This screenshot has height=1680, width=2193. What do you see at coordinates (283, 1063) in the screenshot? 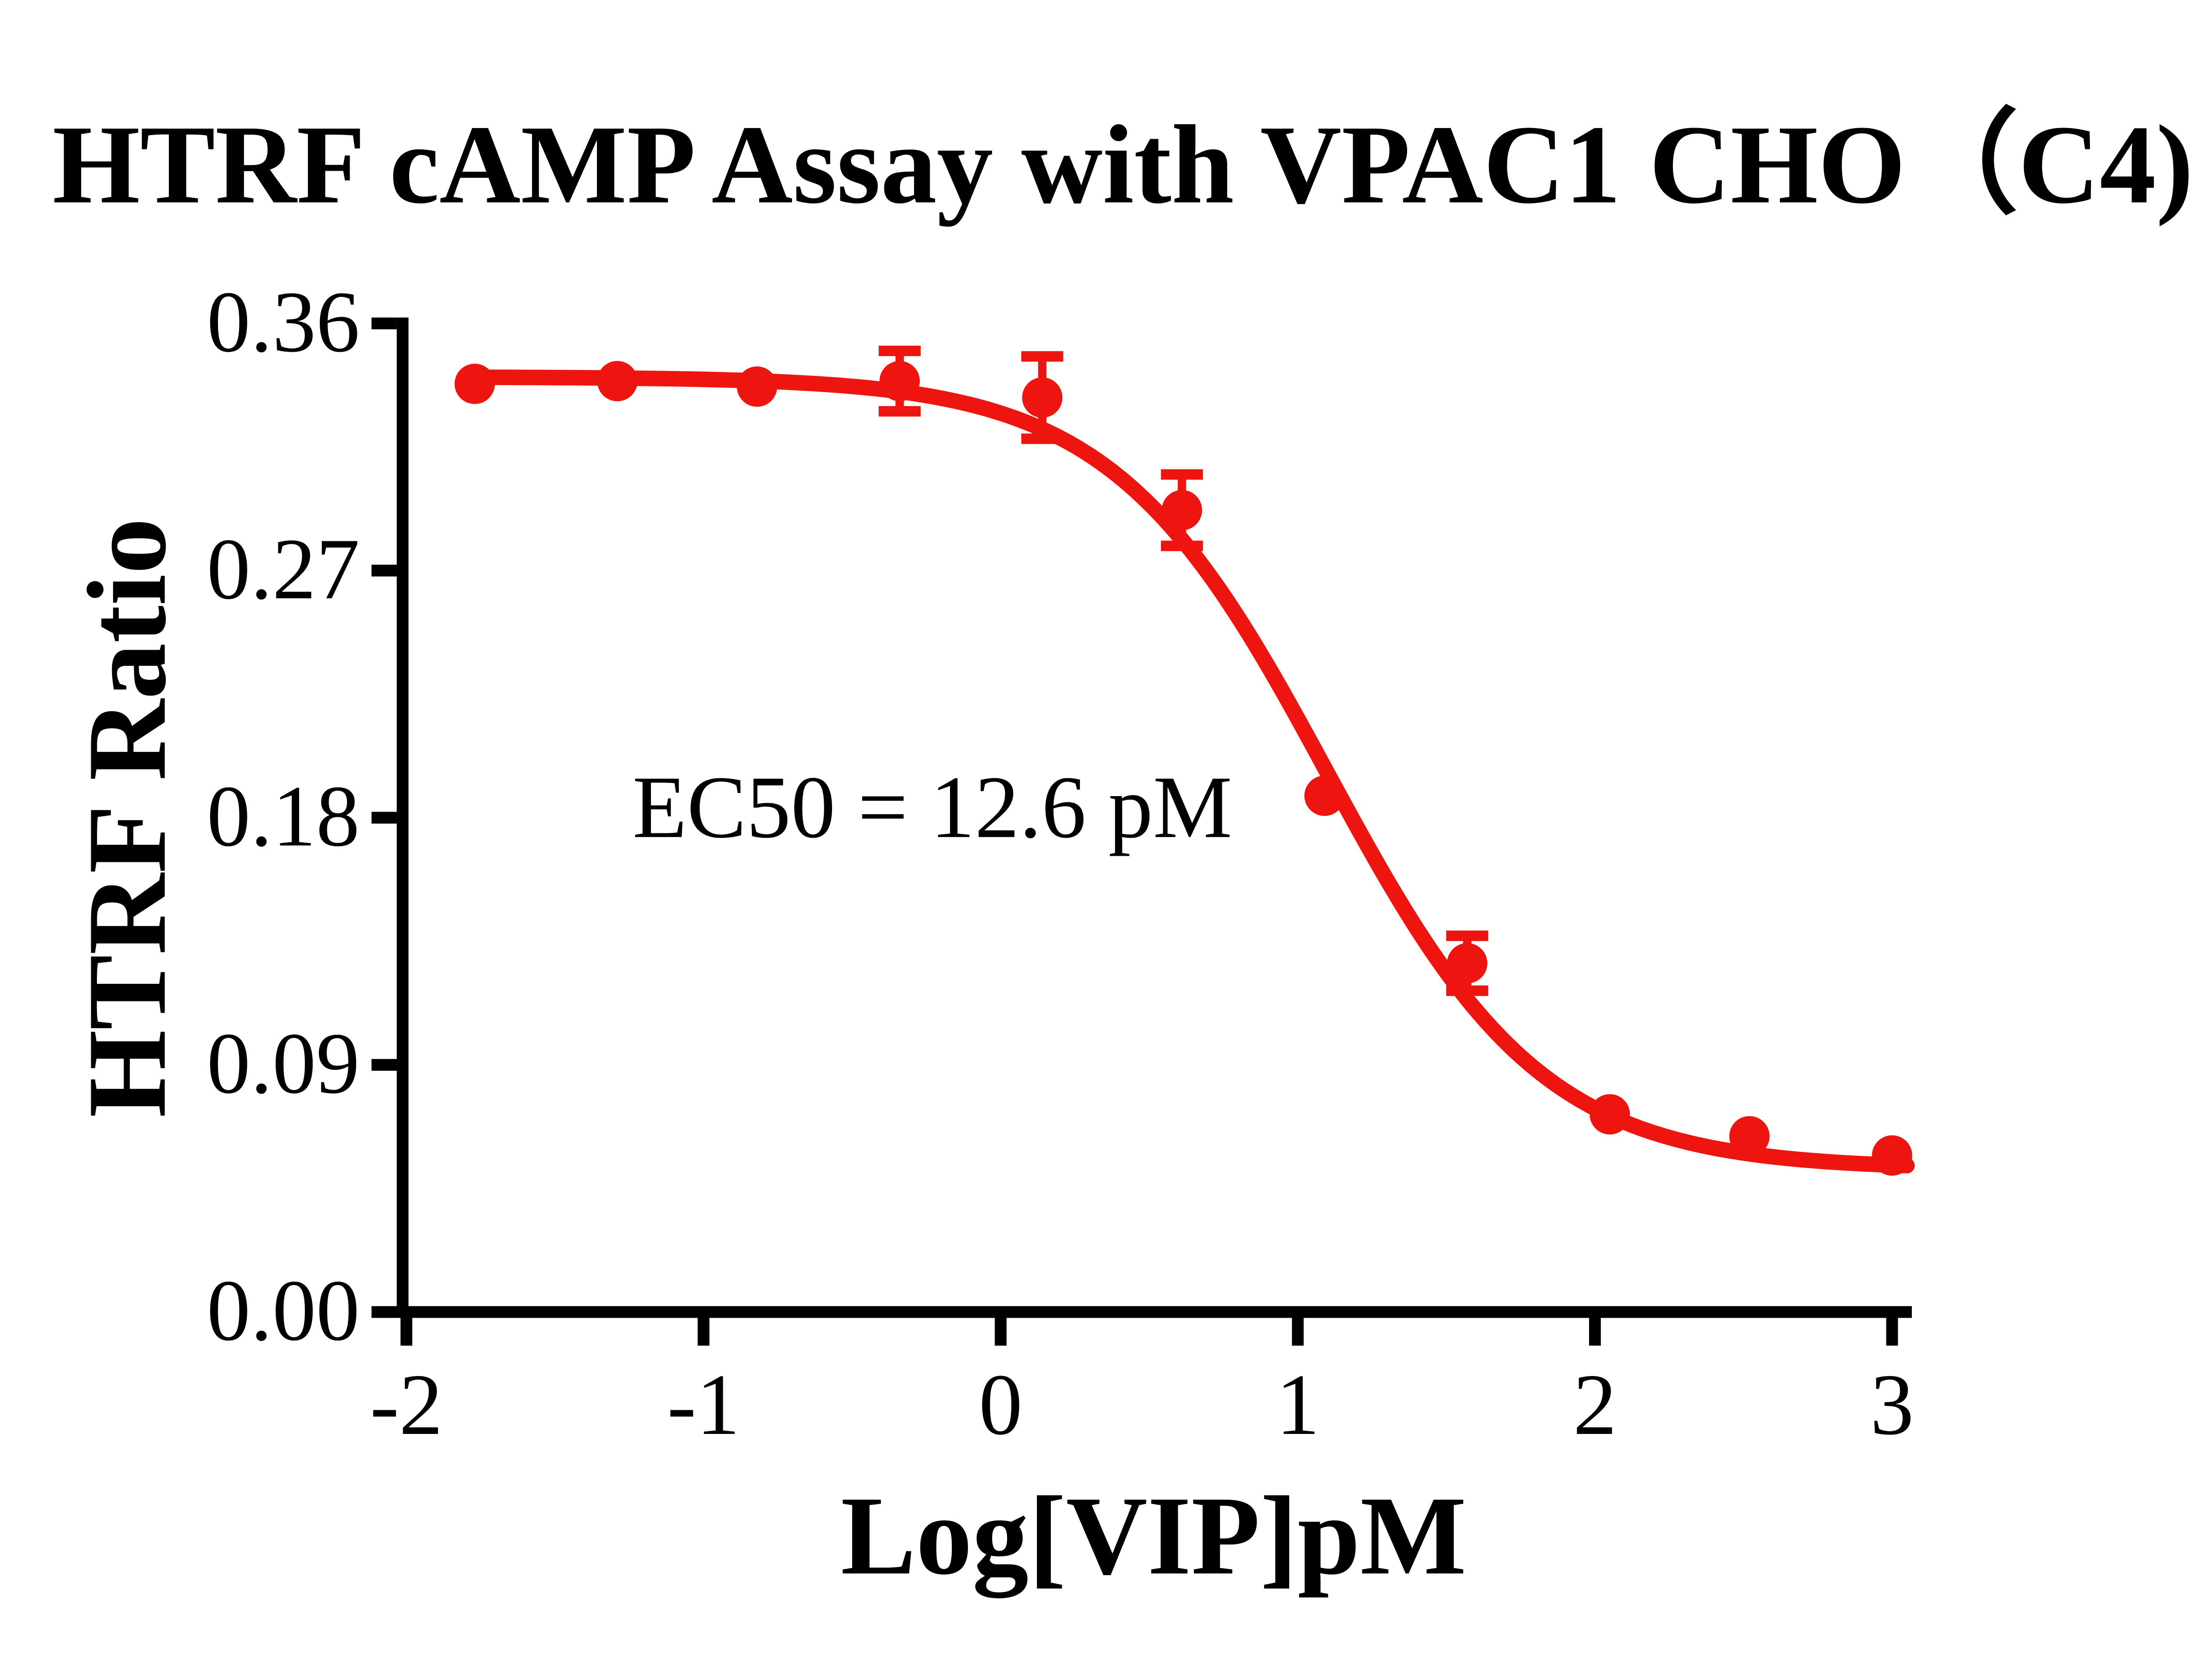
I see `y-tick-label: 0.09` at bounding box center [283, 1063].